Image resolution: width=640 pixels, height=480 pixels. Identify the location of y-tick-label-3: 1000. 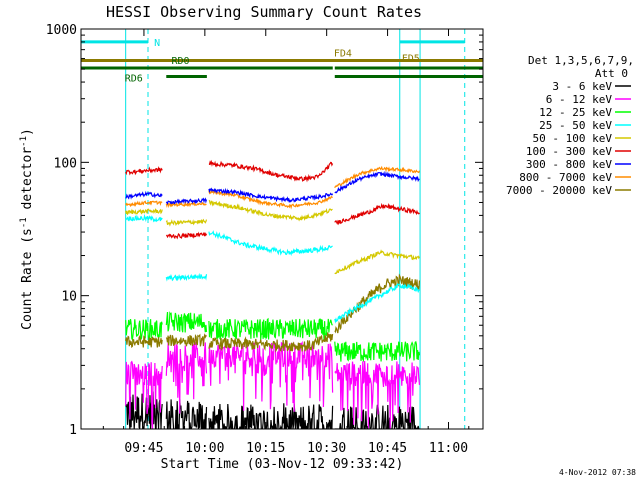
(61, 30).